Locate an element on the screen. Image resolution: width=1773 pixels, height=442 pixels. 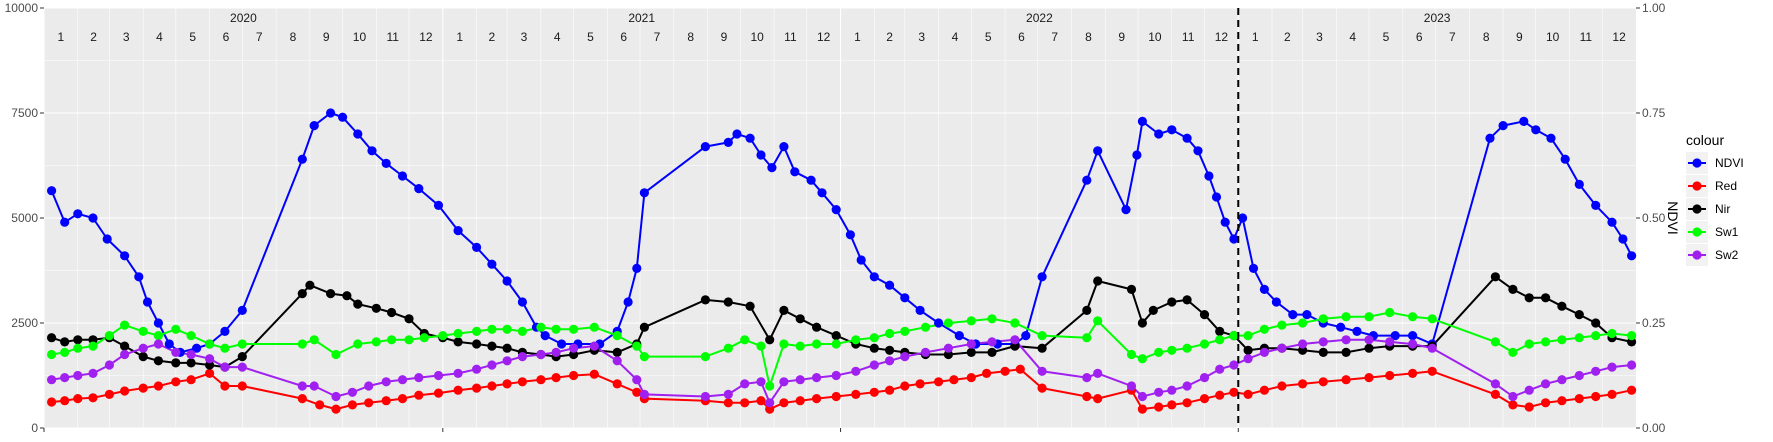
month-label: 6 is located at coordinates (226, 37).